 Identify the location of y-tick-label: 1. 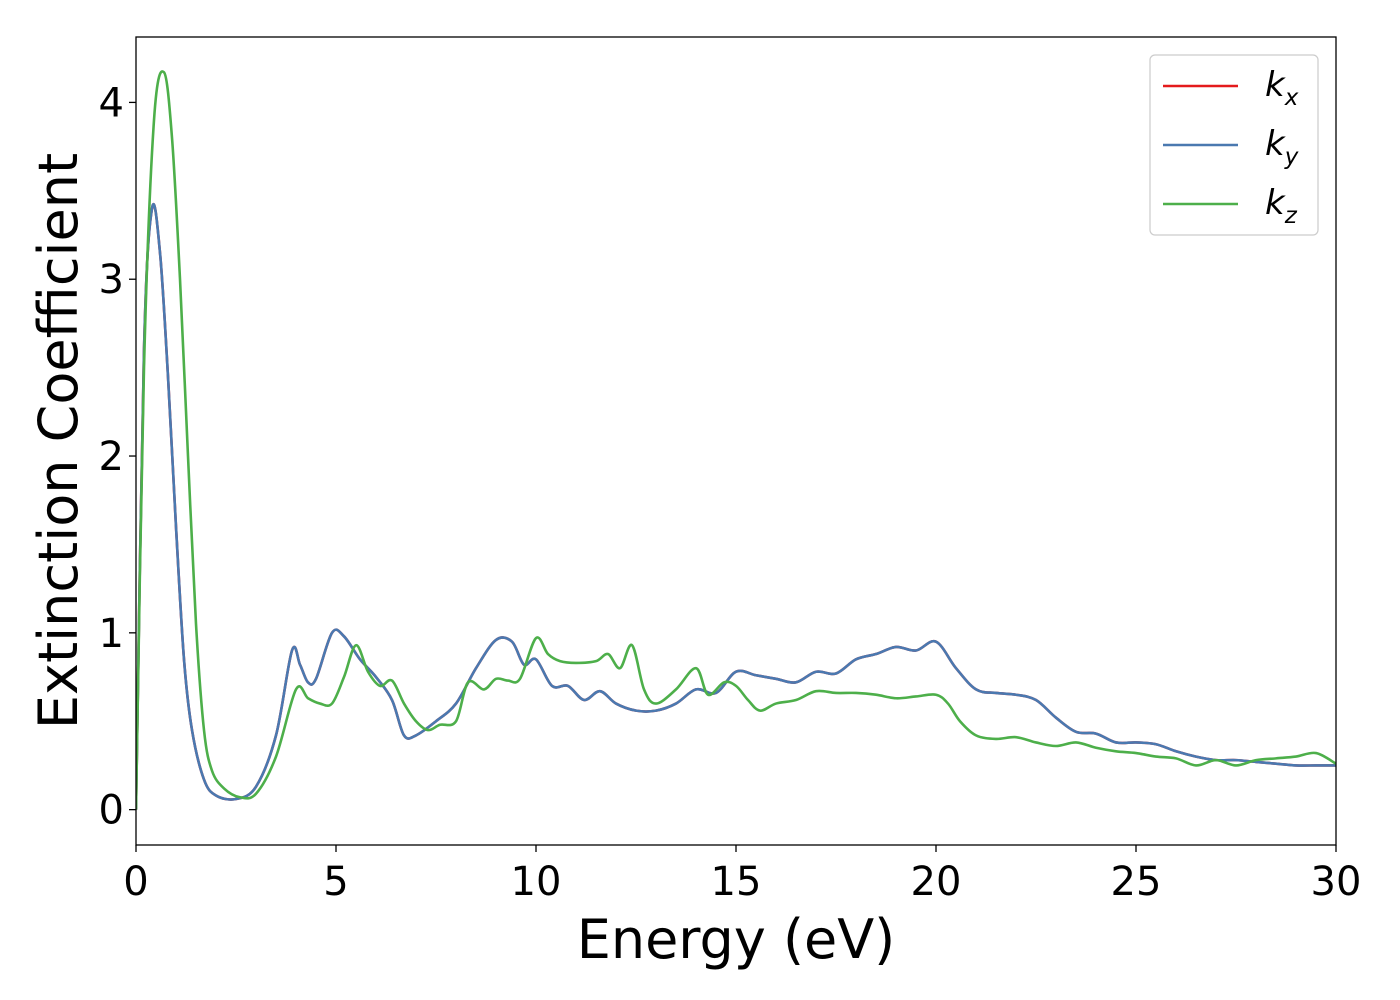
(111, 634).